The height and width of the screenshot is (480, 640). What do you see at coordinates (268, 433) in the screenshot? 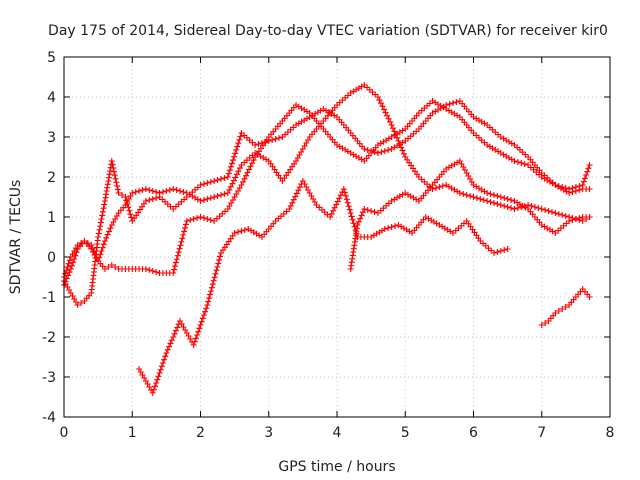
I see `x-tick-label: 3` at bounding box center [268, 433].